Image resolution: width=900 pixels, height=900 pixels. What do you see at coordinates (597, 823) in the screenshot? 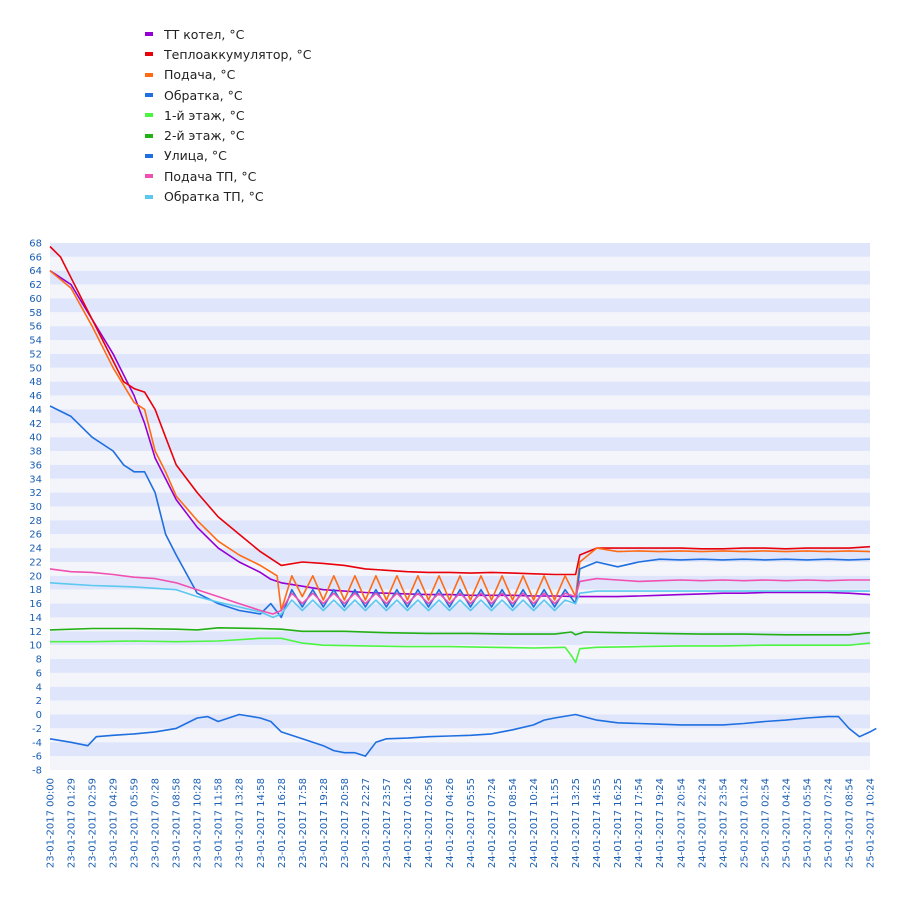
I see `x-tick-label: 24-01-2017 14:55` at bounding box center [597, 823].